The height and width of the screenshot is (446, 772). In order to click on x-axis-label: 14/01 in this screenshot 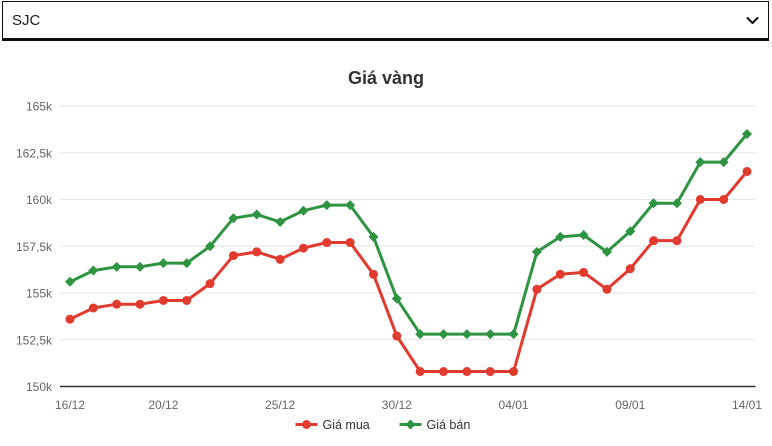, I will do `click(747, 405)`.